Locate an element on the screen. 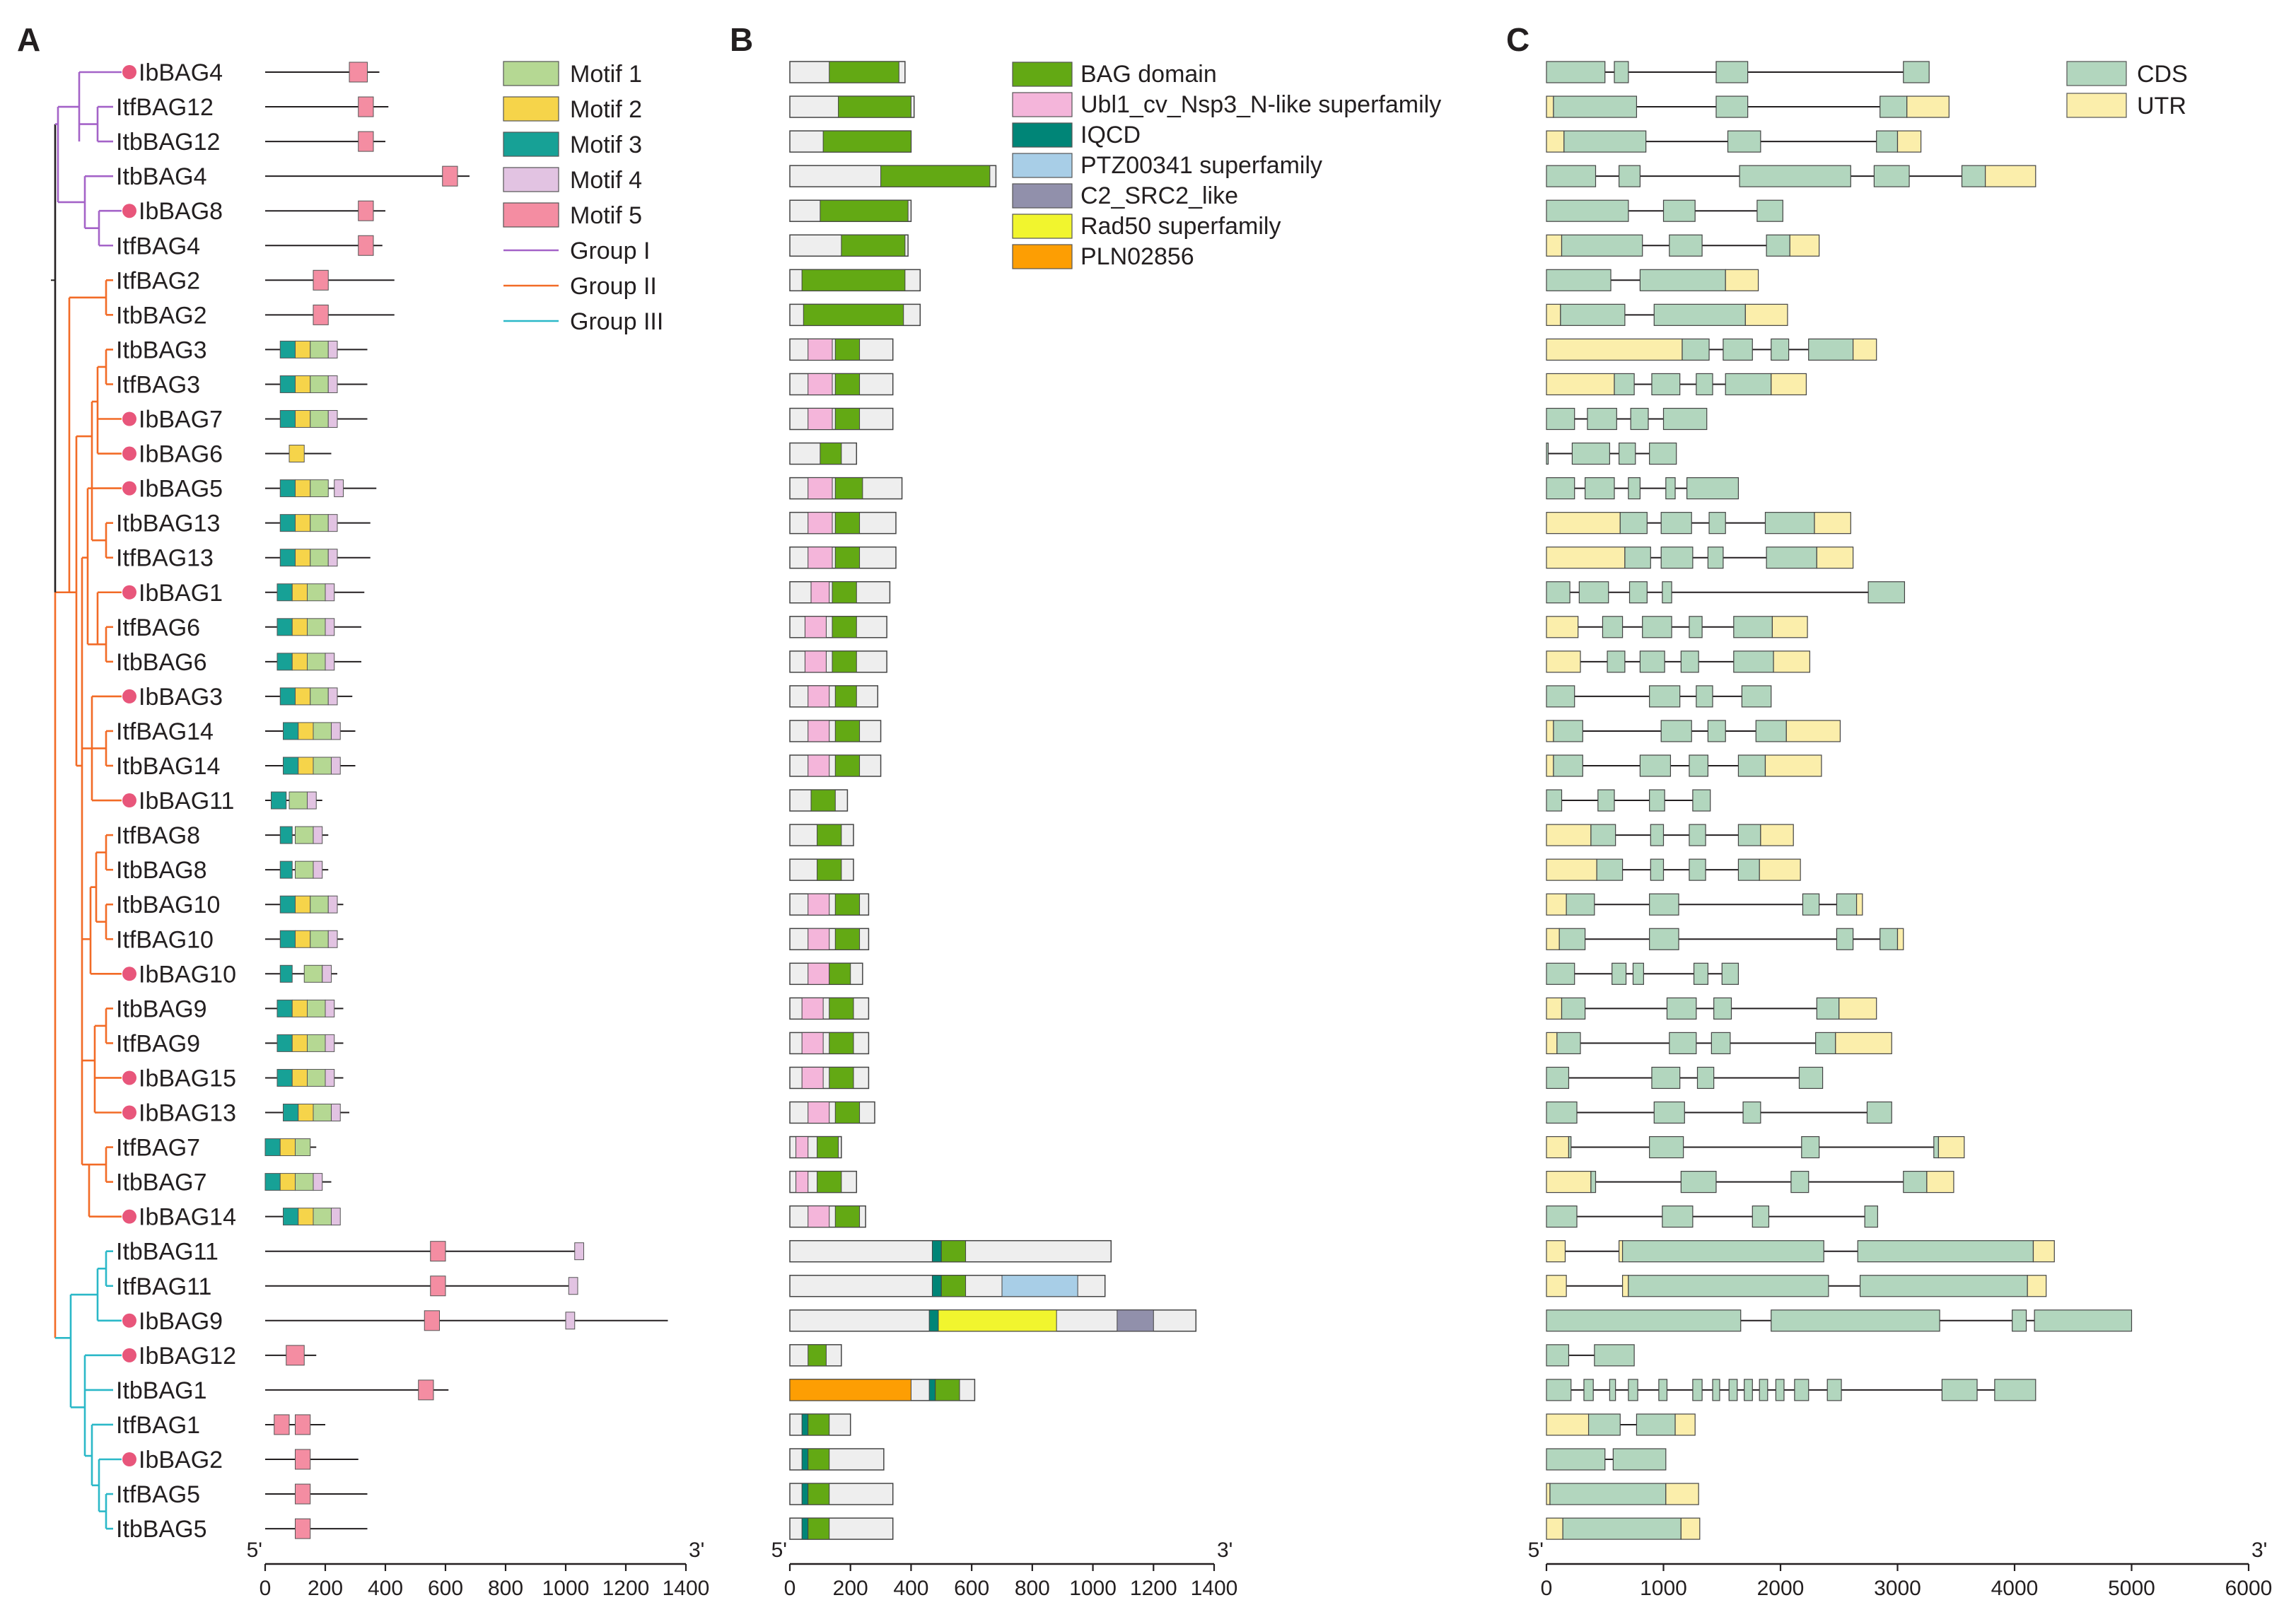 The height and width of the screenshot is (1617, 2296). legend-label: Motif 2 is located at coordinates (606, 109).